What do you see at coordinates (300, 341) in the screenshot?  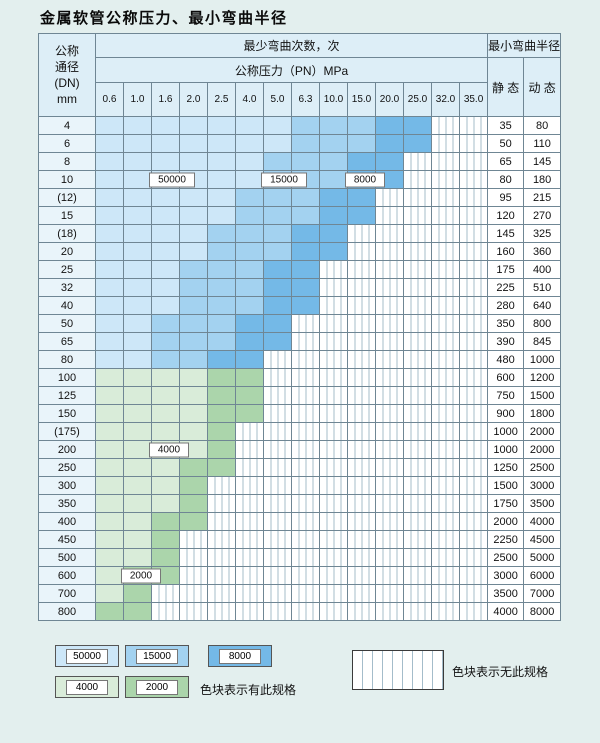 I see `table-row: 65 390 845` at bounding box center [300, 341].